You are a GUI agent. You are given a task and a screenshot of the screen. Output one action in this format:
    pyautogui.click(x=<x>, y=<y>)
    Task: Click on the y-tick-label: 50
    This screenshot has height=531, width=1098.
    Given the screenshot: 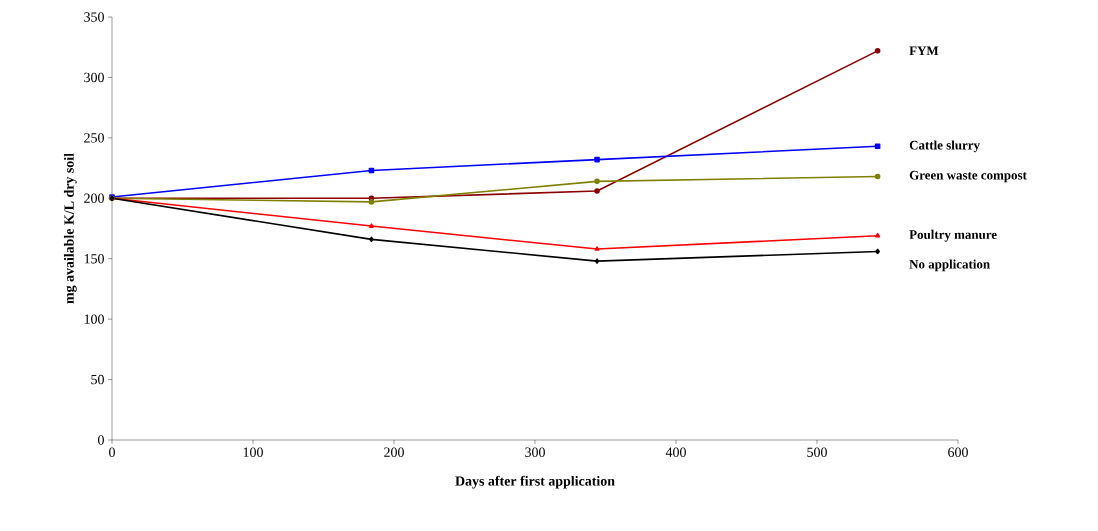 What is the action you would take?
    pyautogui.click(x=97, y=379)
    